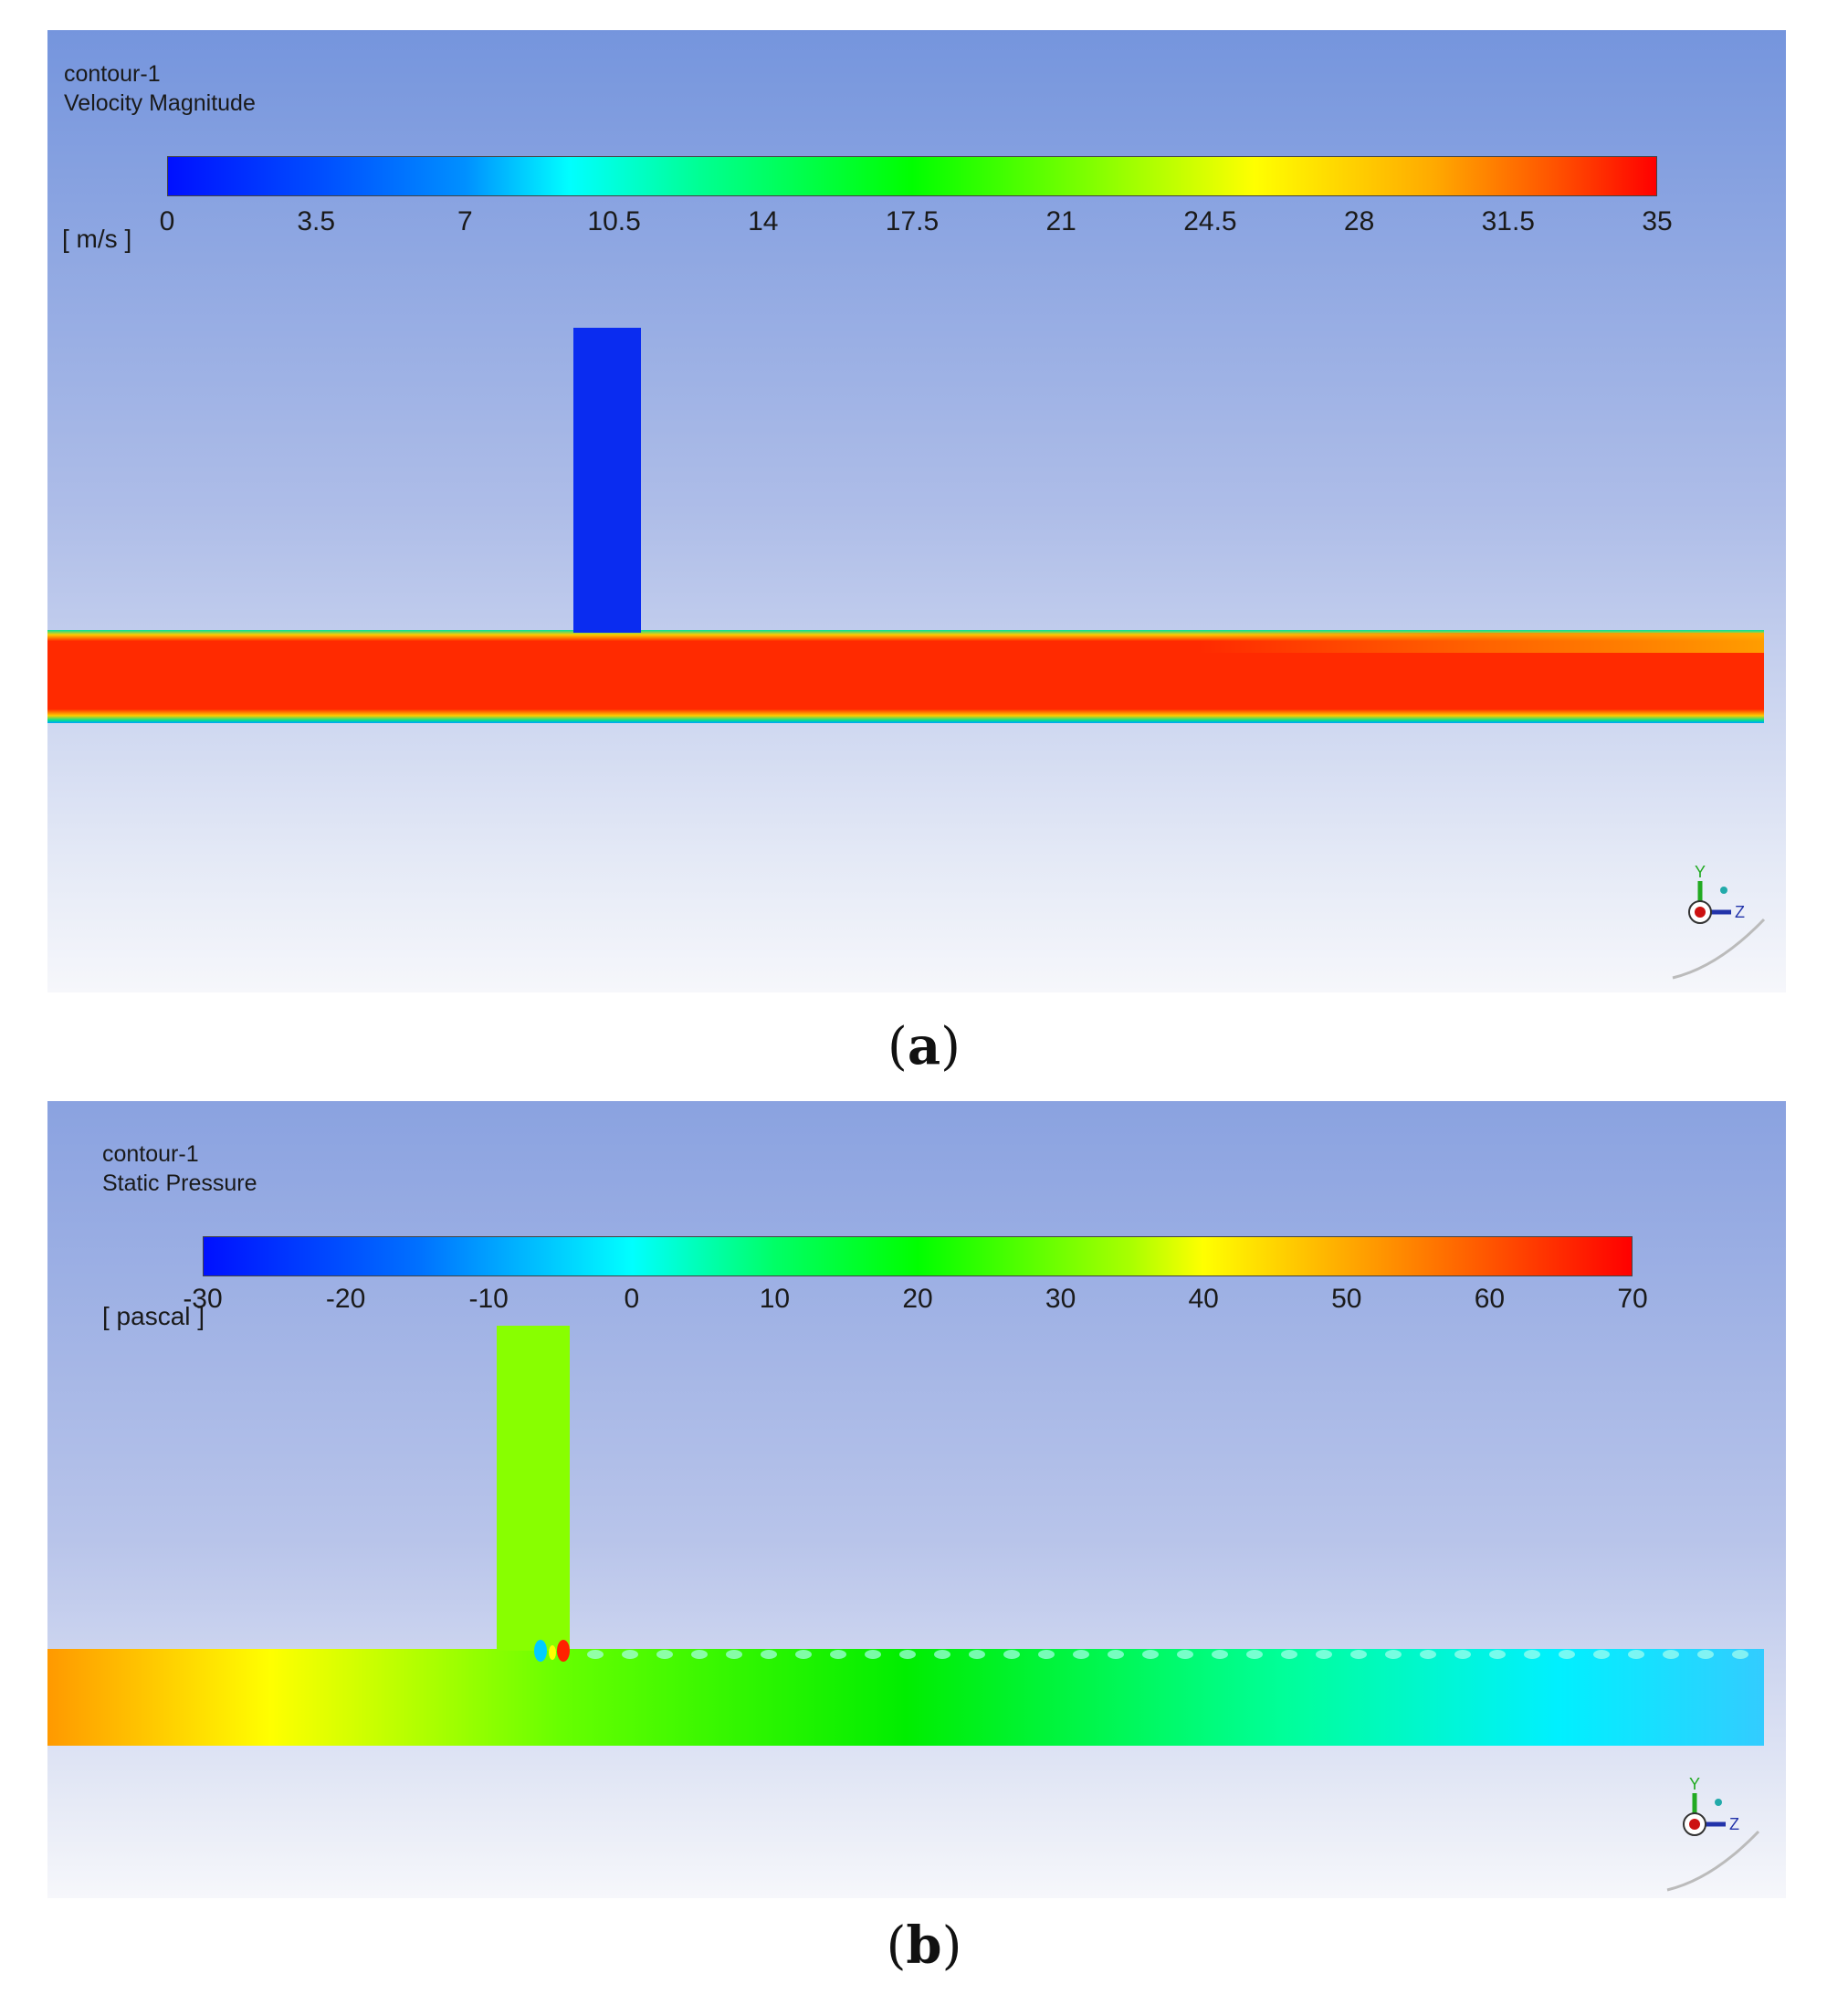  Describe the element at coordinates (1346, 1299) in the screenshot. I see `tick-label: 50` at that location.